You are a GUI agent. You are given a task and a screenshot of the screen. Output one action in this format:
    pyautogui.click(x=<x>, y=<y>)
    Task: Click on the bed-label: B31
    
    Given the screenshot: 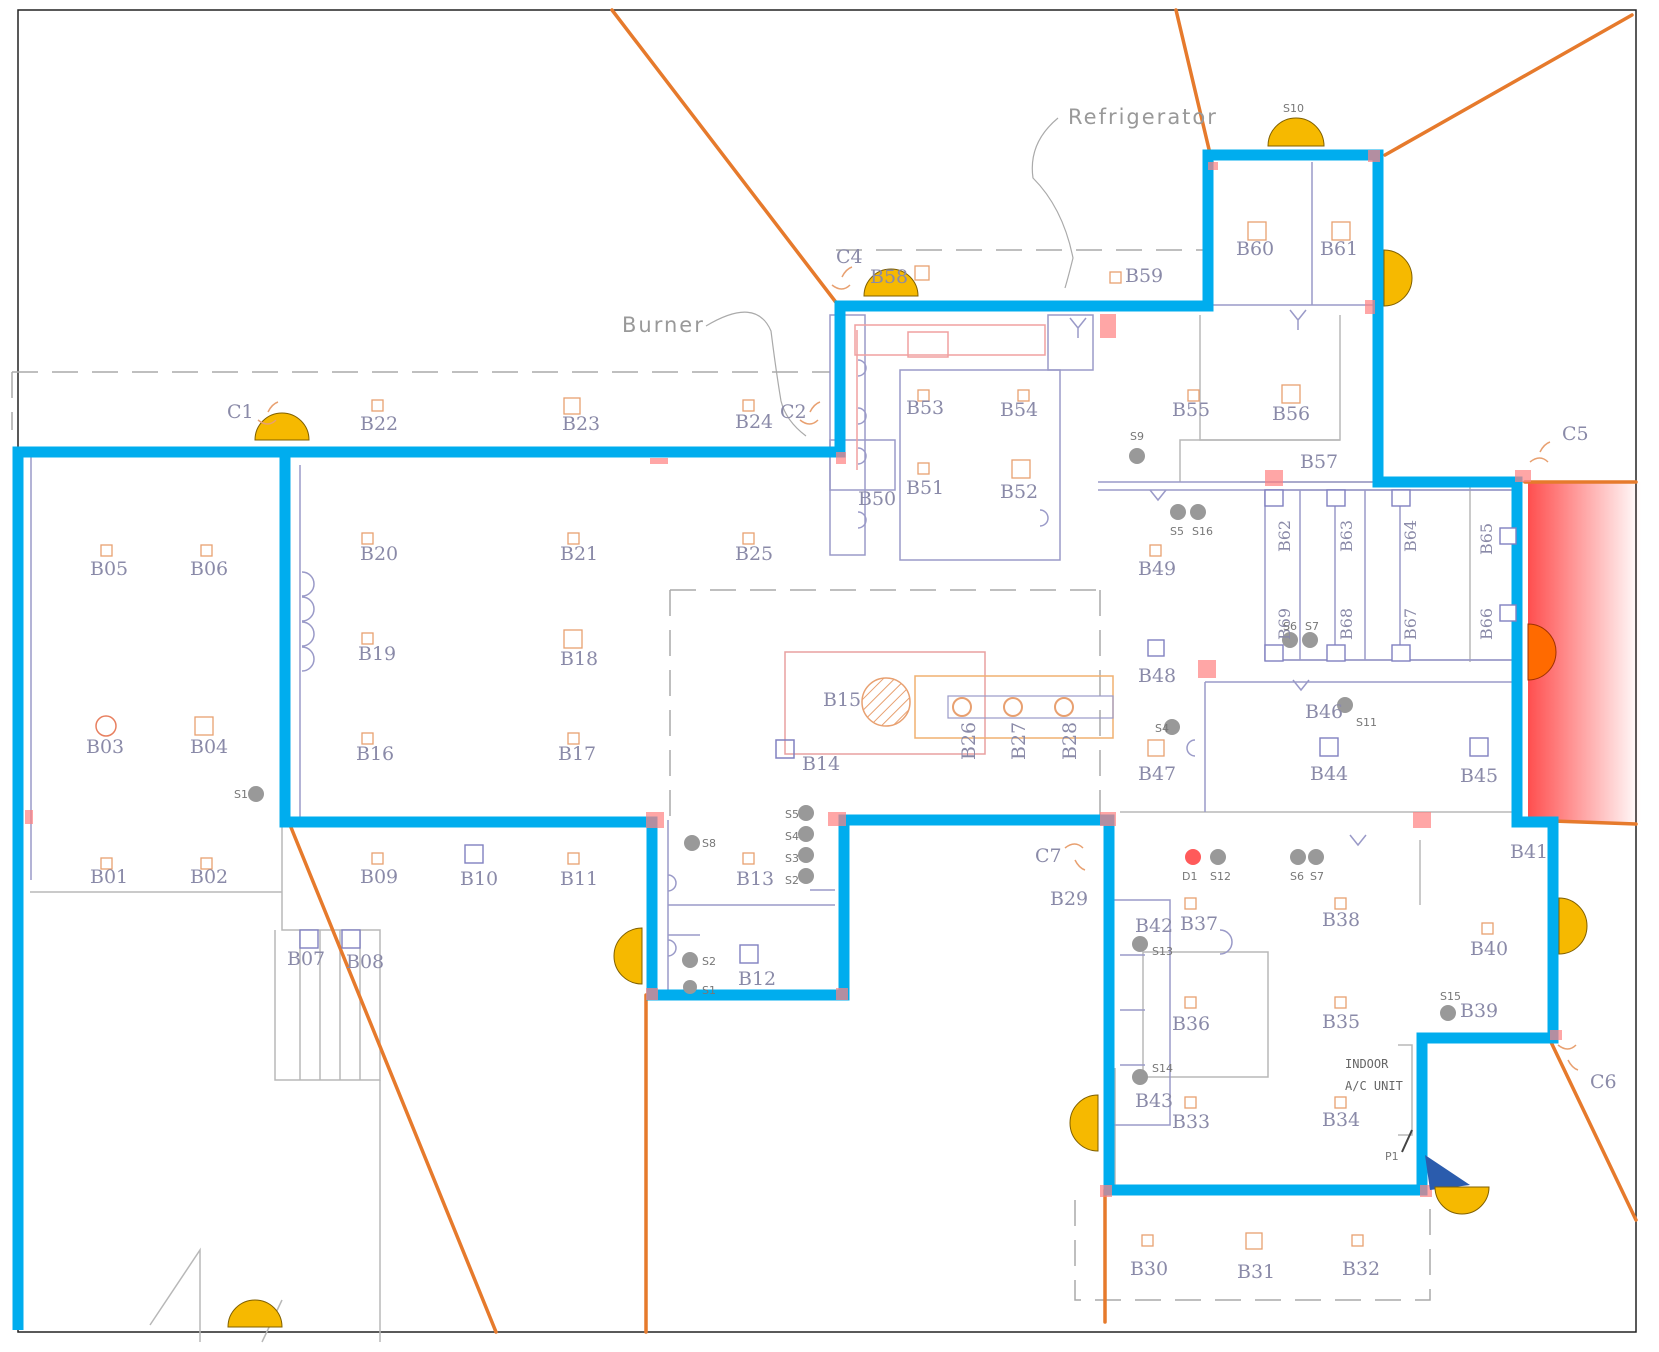 What is the action you would take?
    pyautogui.click(x=1256, y=1272)
    